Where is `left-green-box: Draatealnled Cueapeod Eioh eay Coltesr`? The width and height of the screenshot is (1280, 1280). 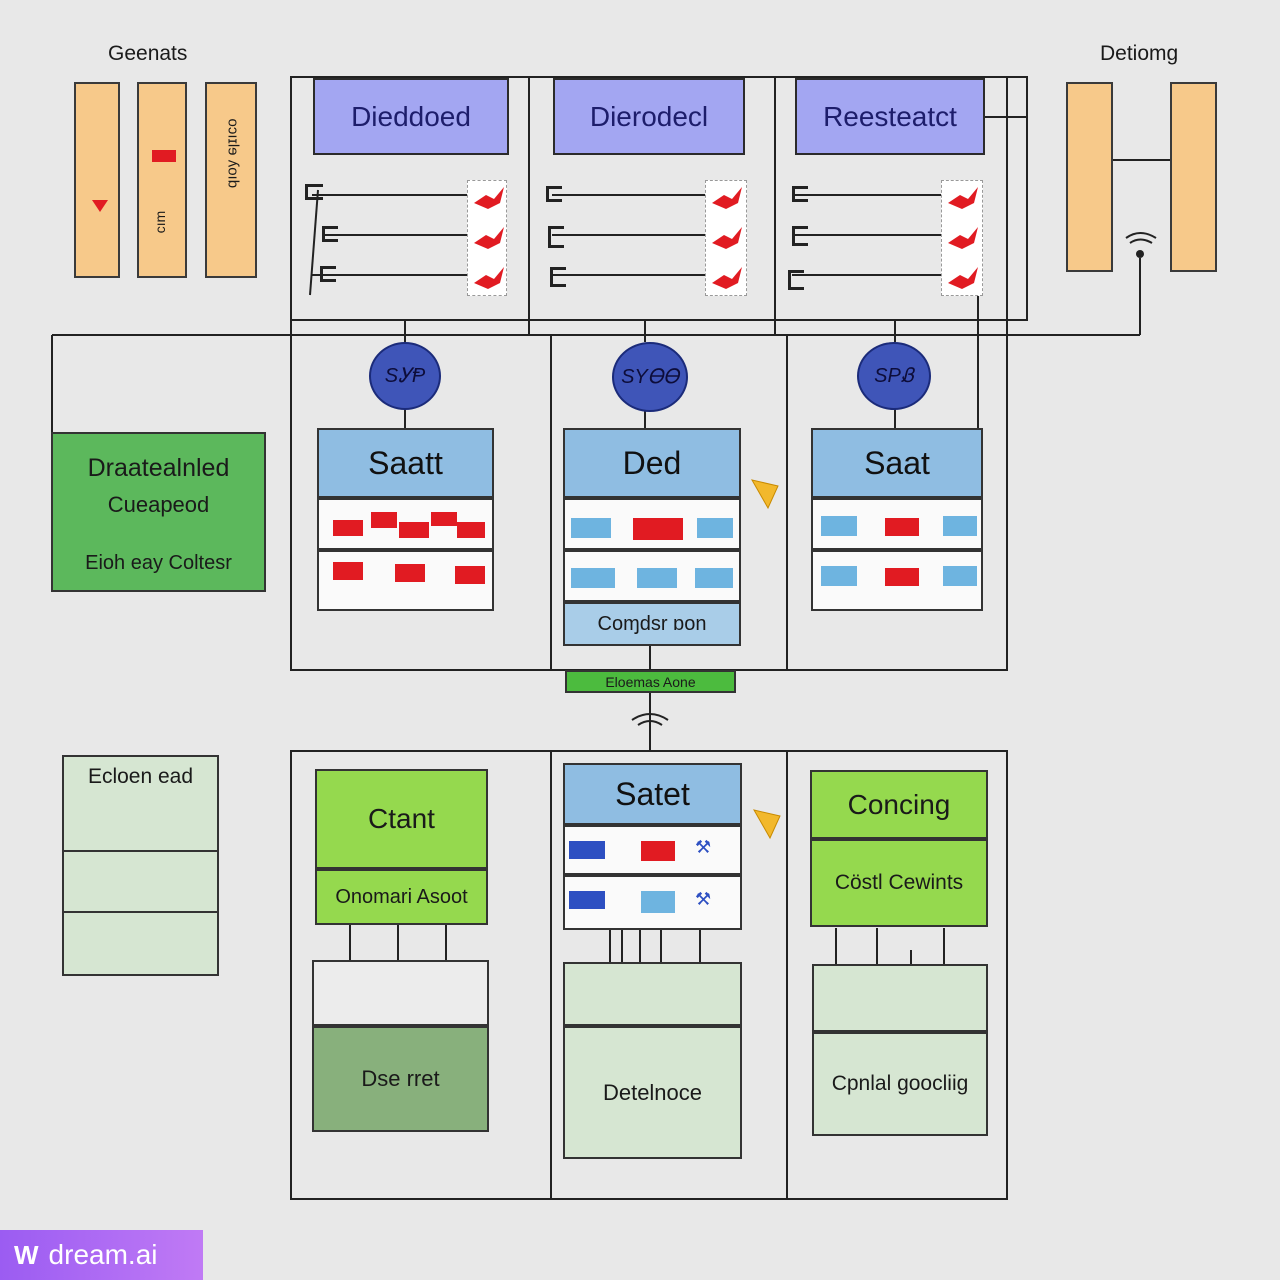
left-green-box: Draatealnled Cueapeod Eioh eay Coltesr is located at coordinates (158, 512).